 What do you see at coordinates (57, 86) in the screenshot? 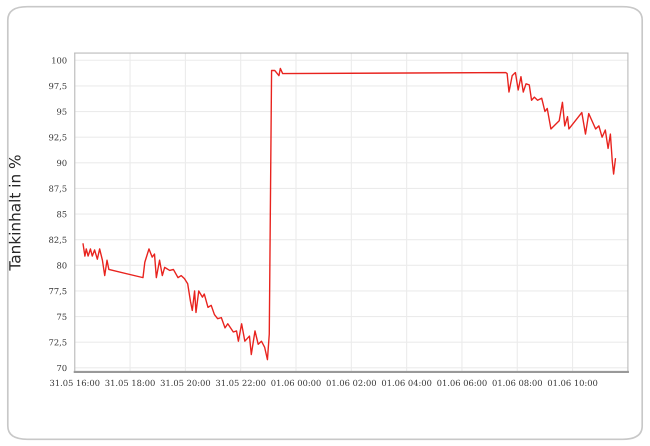
I see `y-tick-label: 97,5` at bounding box center [57, 86].